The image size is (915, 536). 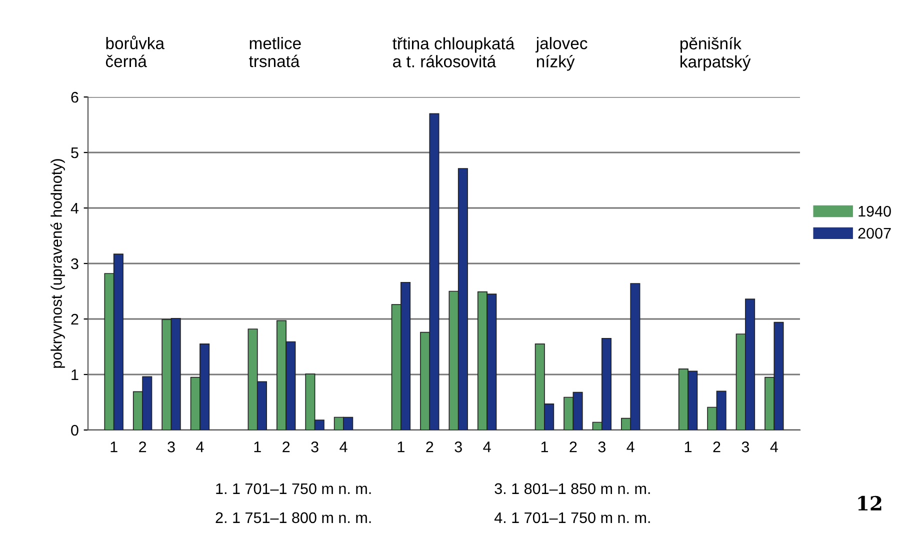 I want to click on y-tick-label: 4, so click(x=74, y=208).